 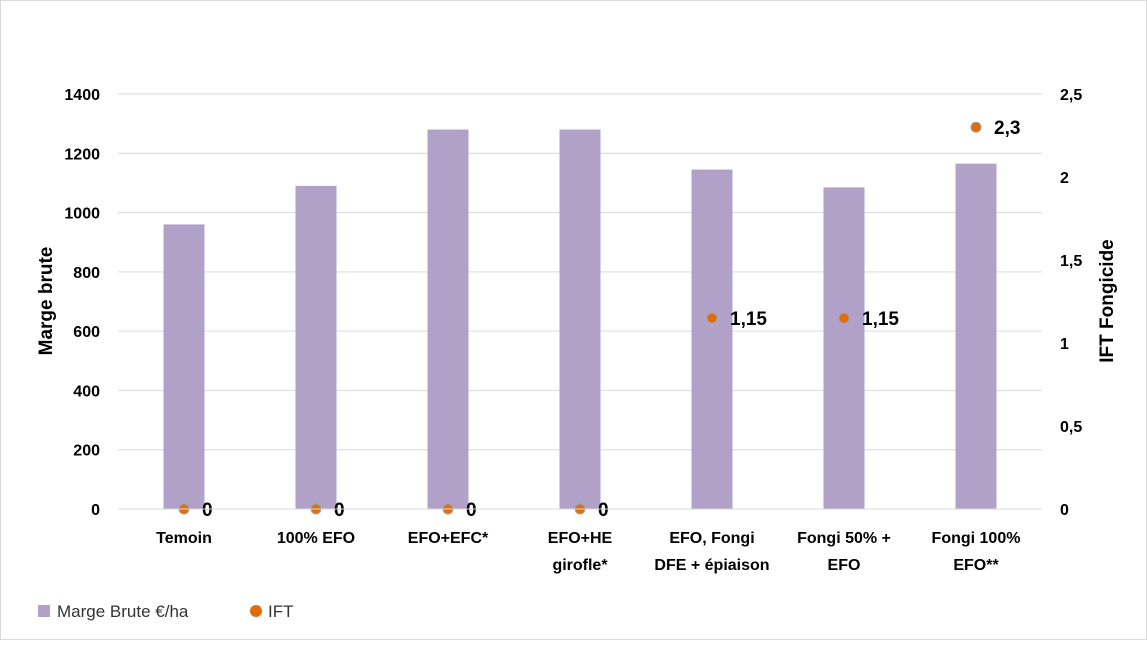 What do you see at coordinates (256, 611) in the screenshot?
I see `legend-swatch-ift` at bounding box center [256, 611].